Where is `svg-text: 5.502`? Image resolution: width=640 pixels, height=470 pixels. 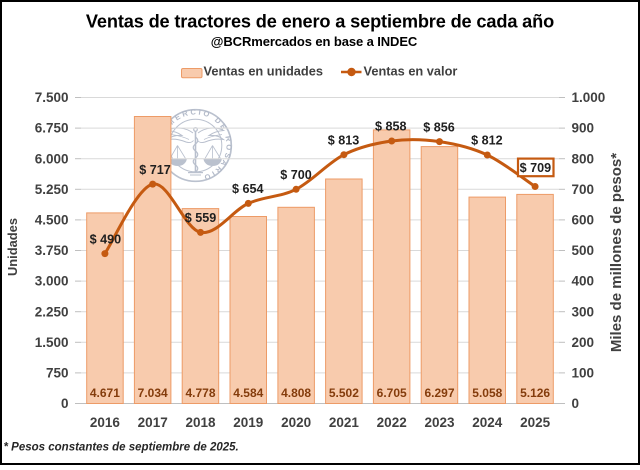
svg-text: 5.502 is located at coordinates (344, 393).